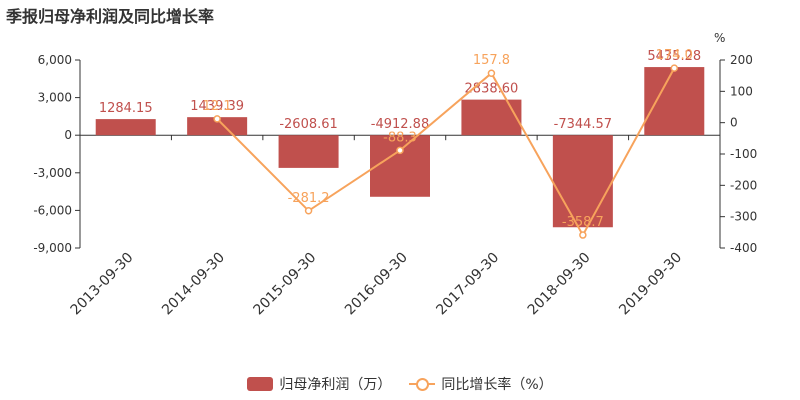 The image size is (800, 400). What do you see at coordinates (743, 185) in the screenshot?
I see `right-tick-label: -200` at bounding box center [743, 185].